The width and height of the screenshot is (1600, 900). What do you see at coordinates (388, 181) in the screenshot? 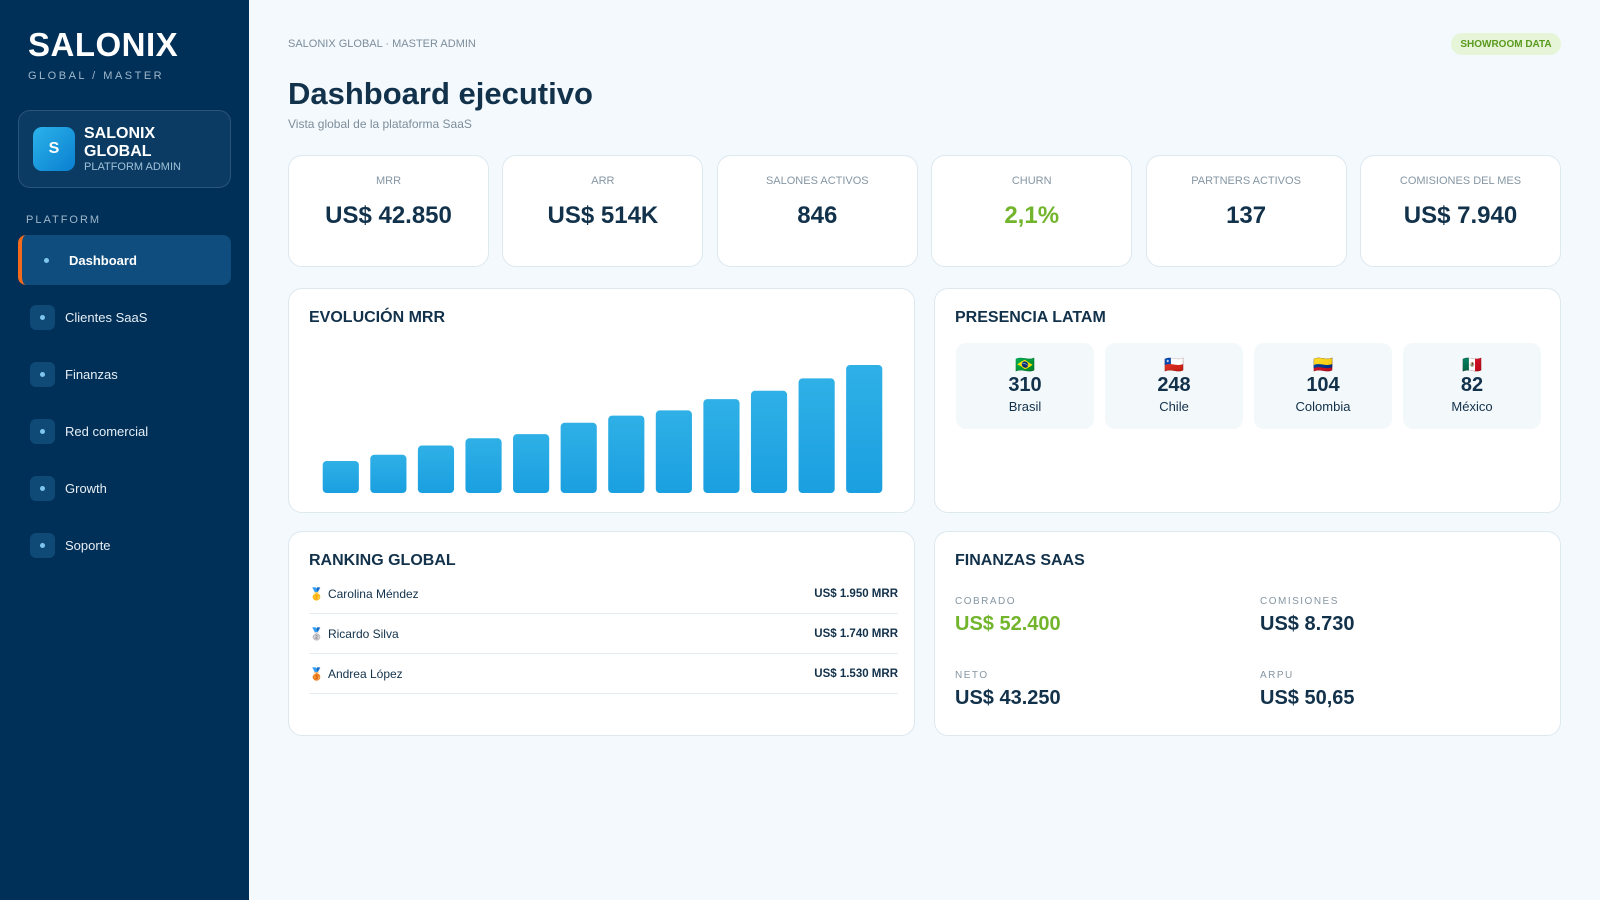
I see `kpi-label: MRR` at bounding box center [388, 181].